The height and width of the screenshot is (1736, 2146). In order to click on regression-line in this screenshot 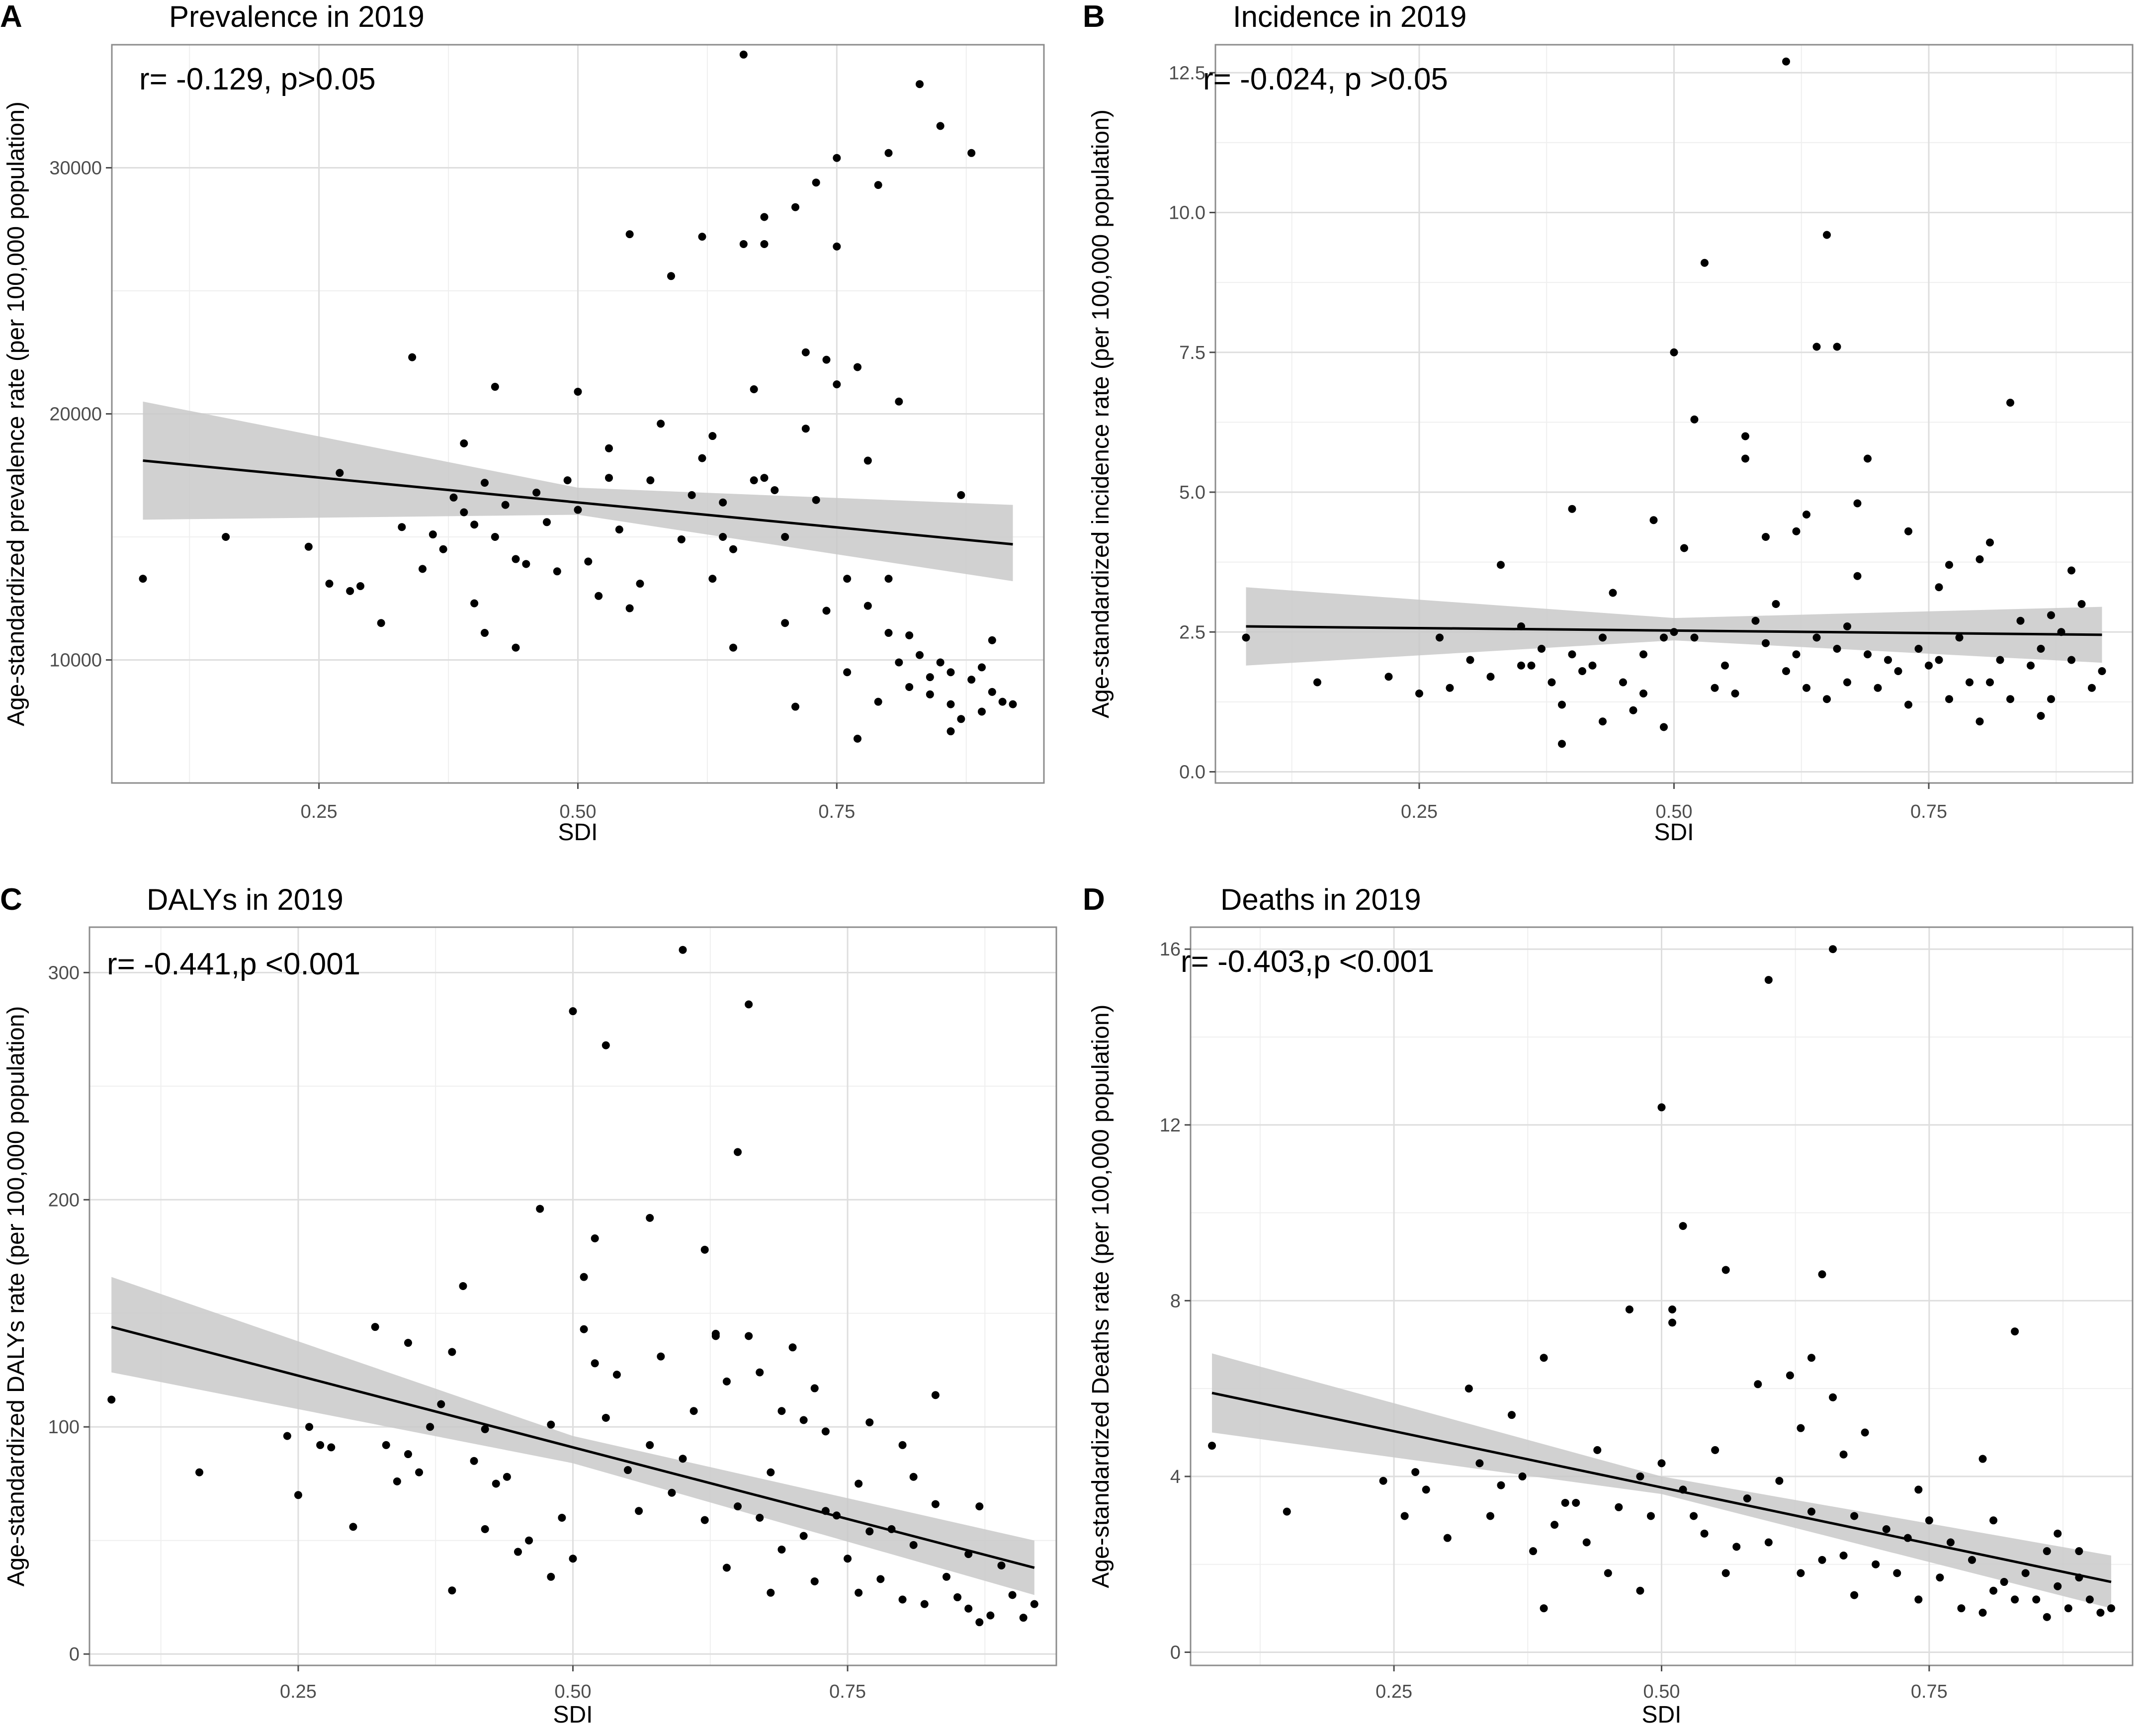, I will do `click(573, 1447)`.